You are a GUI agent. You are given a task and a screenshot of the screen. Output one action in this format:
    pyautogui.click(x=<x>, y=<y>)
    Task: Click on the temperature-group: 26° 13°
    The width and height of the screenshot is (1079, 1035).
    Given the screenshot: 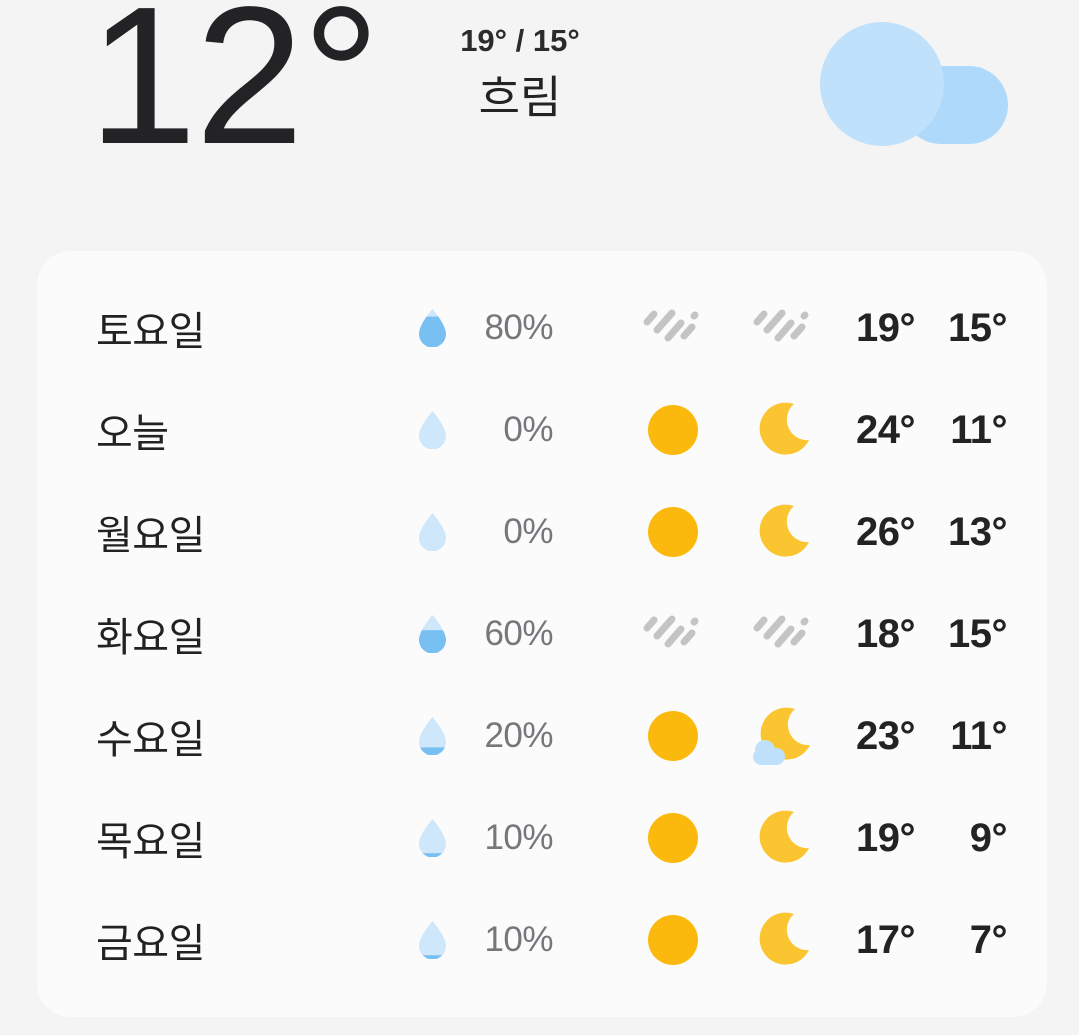 What is the action you would take?
    pyautogui.click(x=912, y=532)
    